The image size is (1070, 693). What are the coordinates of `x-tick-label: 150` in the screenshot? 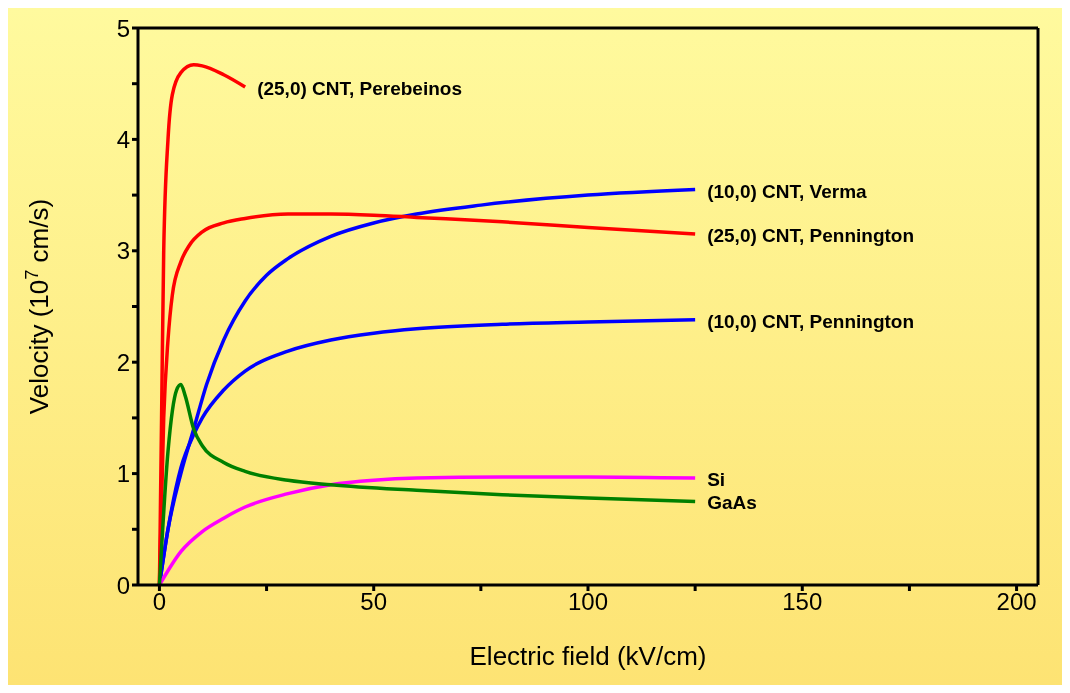 It's located at (802, 602).